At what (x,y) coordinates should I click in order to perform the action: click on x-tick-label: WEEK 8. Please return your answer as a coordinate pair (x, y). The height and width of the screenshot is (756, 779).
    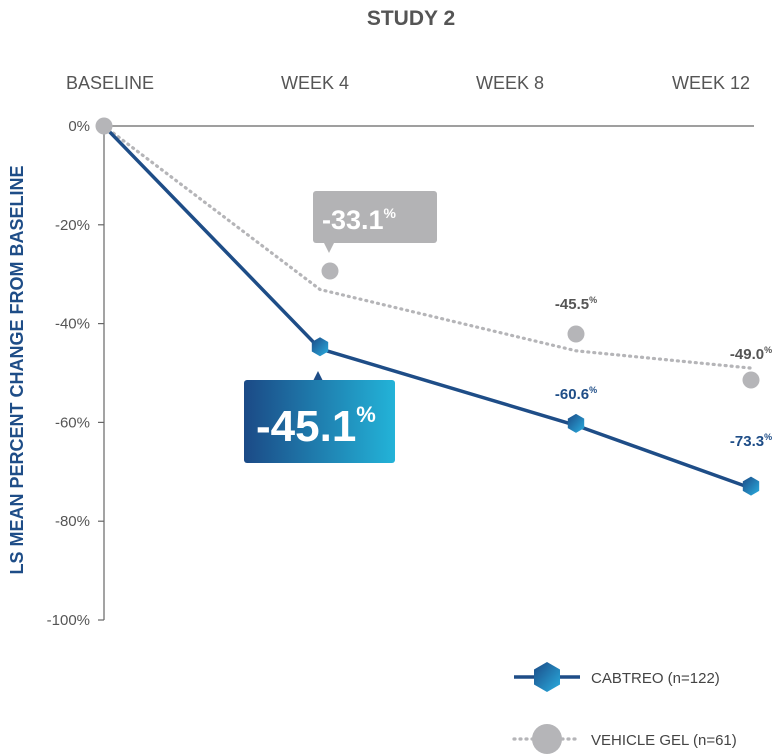
    Looking at the image, I should click on (510, 83).